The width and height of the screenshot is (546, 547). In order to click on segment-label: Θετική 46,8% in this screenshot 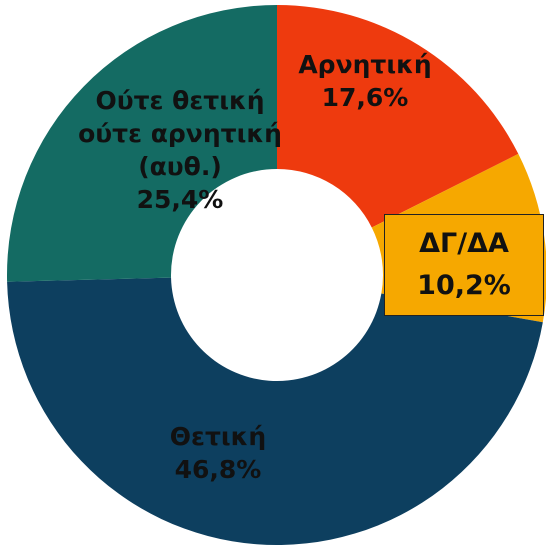, I will do `click(218, 453)`.